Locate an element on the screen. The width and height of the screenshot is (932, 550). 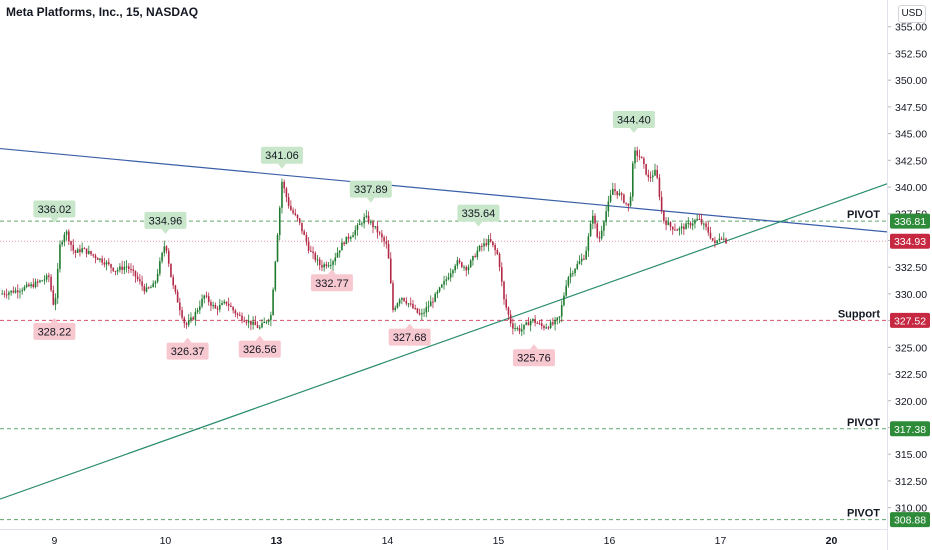
currency-button: USD is located at coordinates (912, 14).